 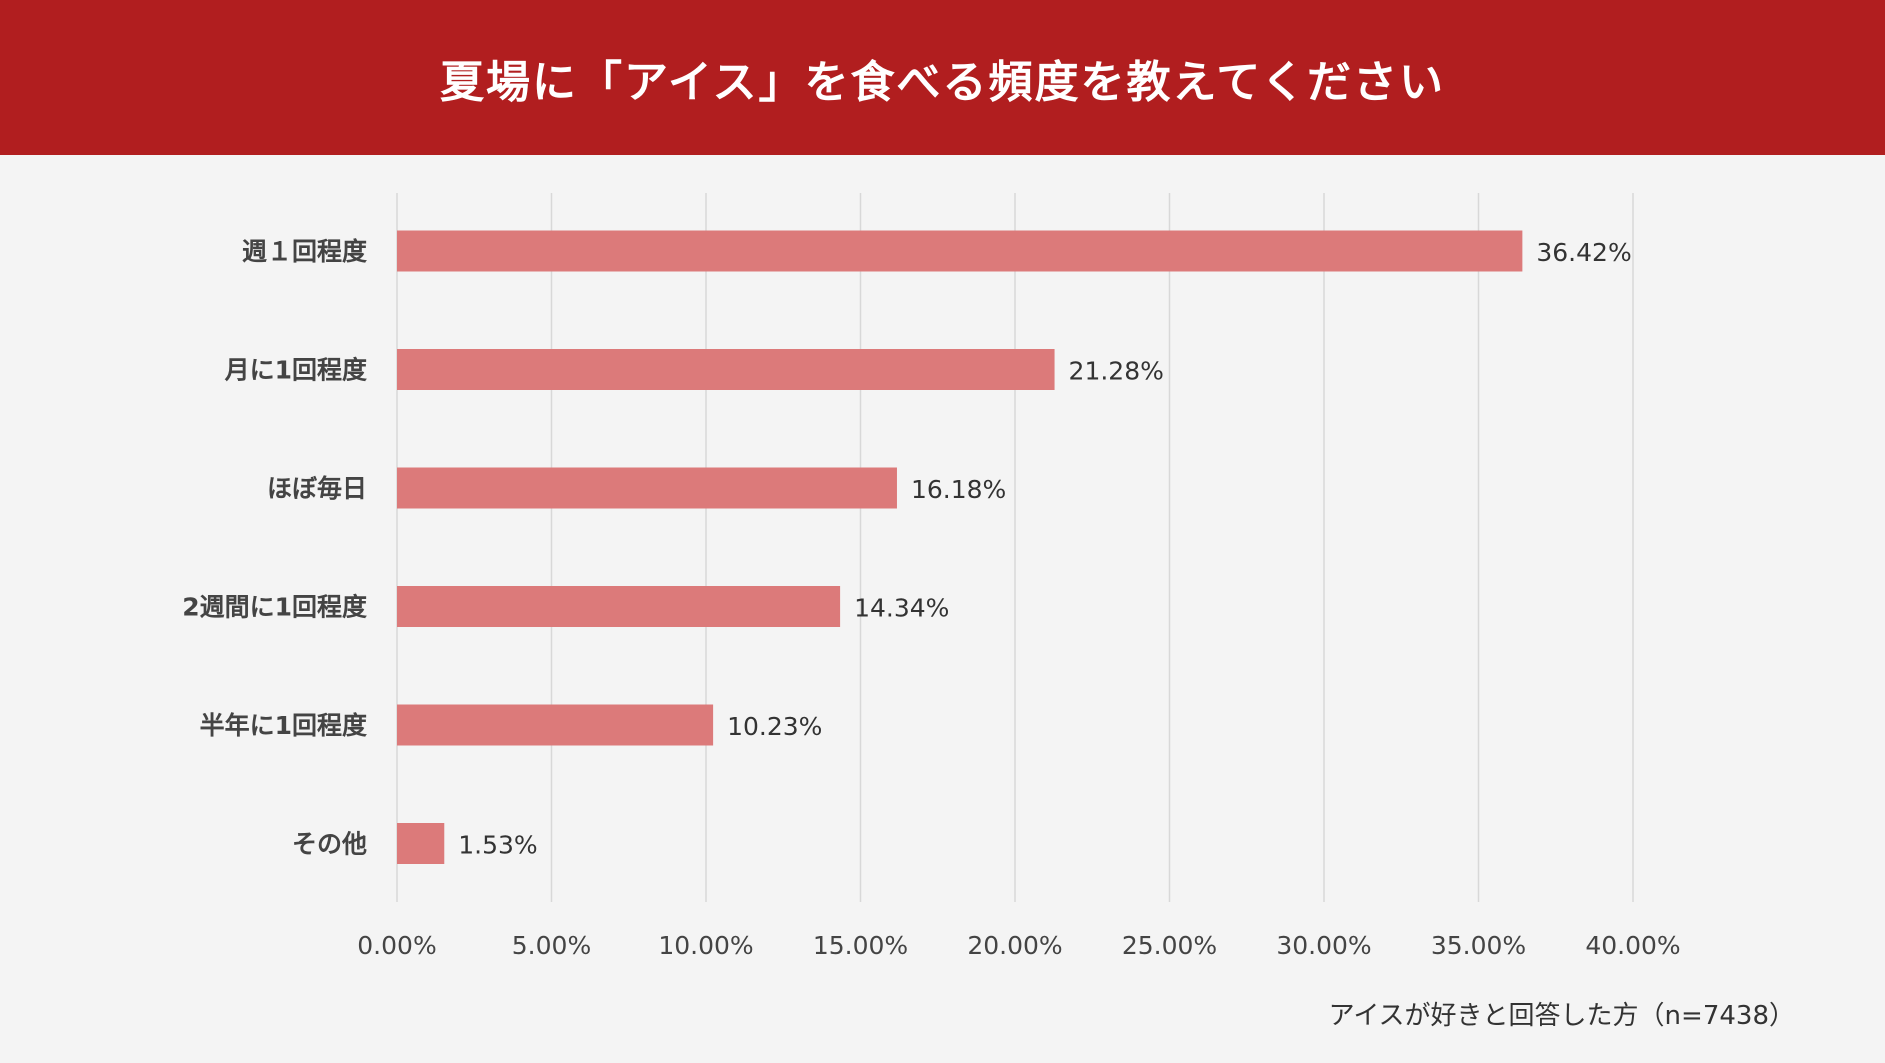 What do you see at coordinates (551, 945) in the screenshot?
I see `x-tick-label: 5.00%` at bounding box center [551, 945].